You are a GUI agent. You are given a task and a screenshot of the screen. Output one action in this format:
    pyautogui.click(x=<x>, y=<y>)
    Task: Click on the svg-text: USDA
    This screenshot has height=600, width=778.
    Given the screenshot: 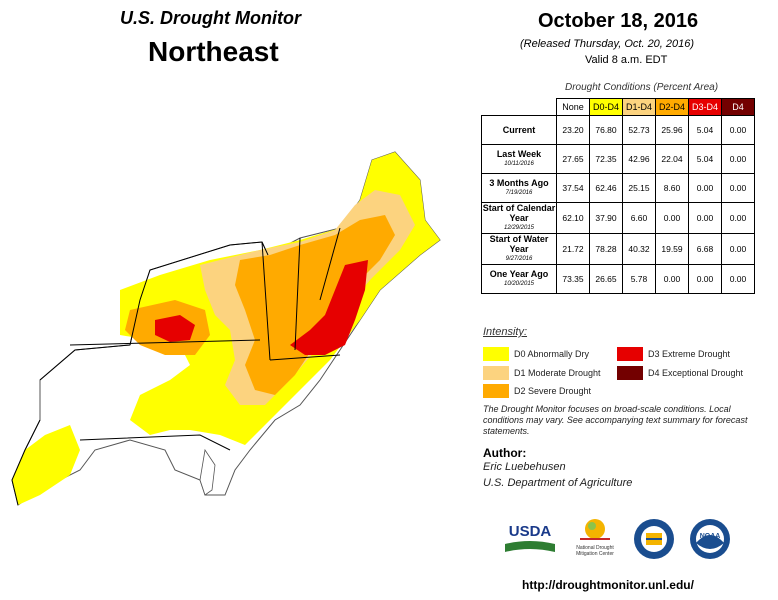 What is the action you would take?
    pyautogui.click(x=530, y=531)
    